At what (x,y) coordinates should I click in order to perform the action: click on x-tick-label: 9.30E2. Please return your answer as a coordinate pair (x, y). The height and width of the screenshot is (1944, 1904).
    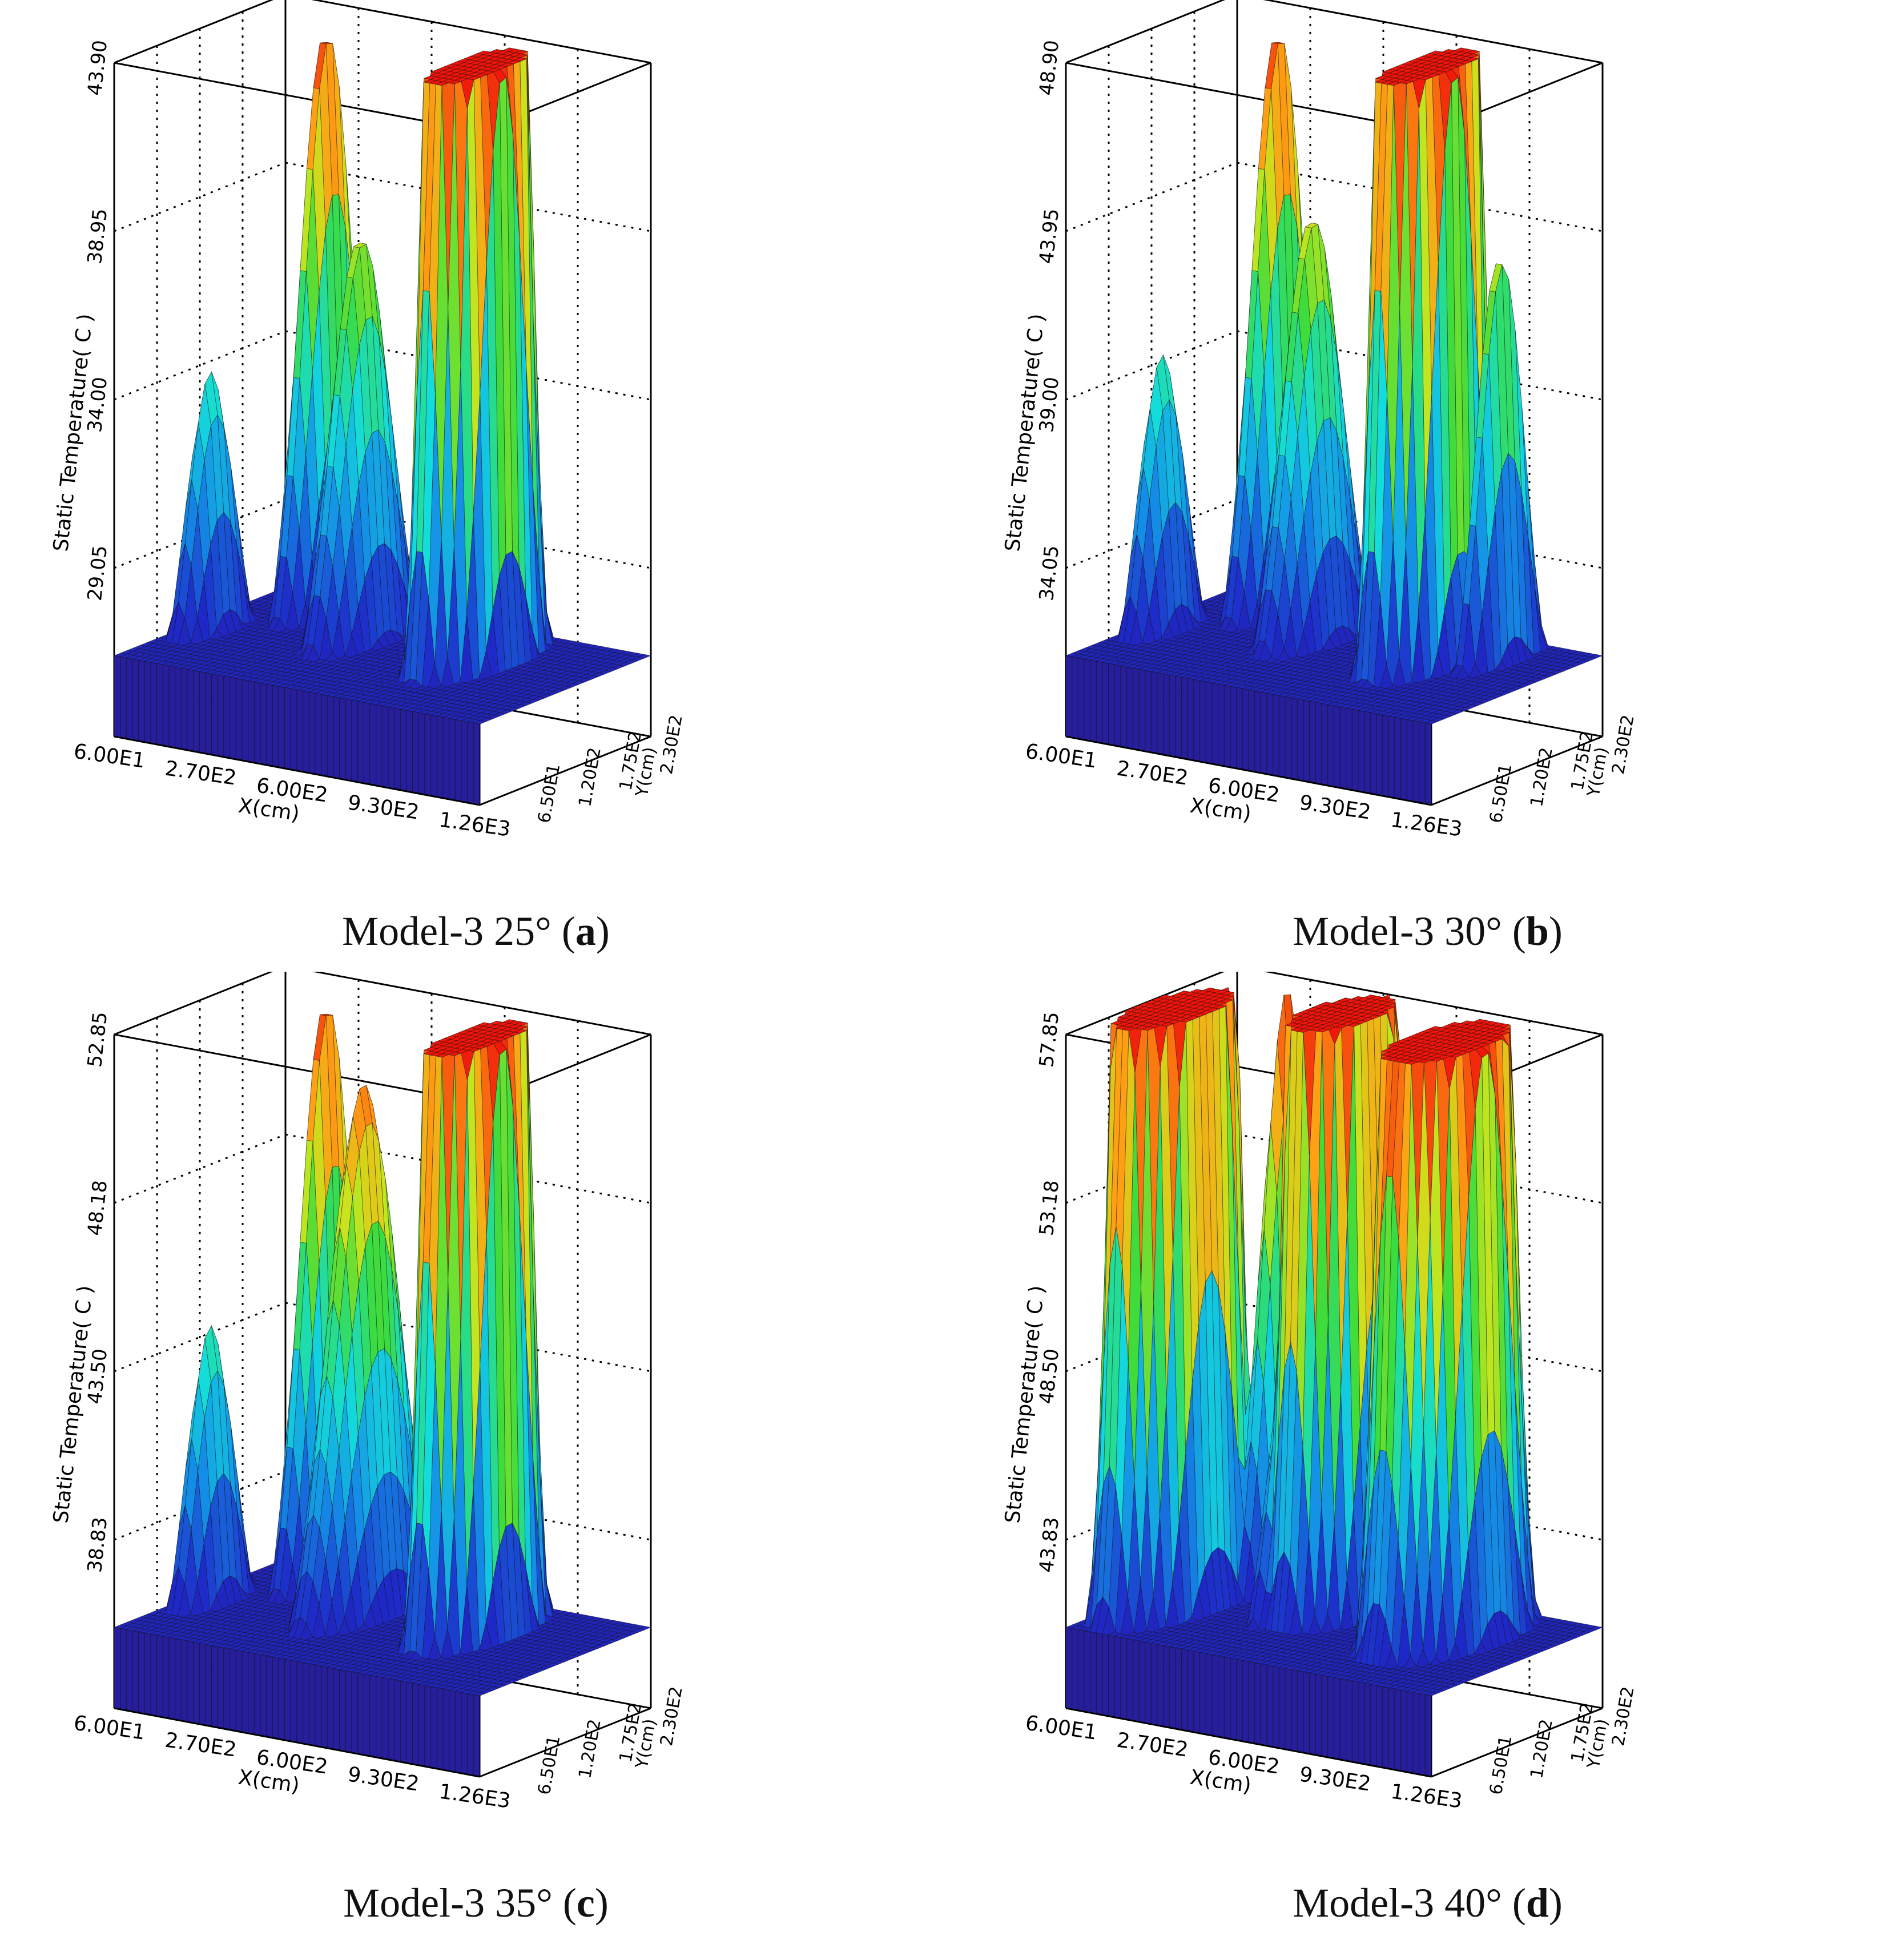
    Looking at the image, I should click on (1335, 807).